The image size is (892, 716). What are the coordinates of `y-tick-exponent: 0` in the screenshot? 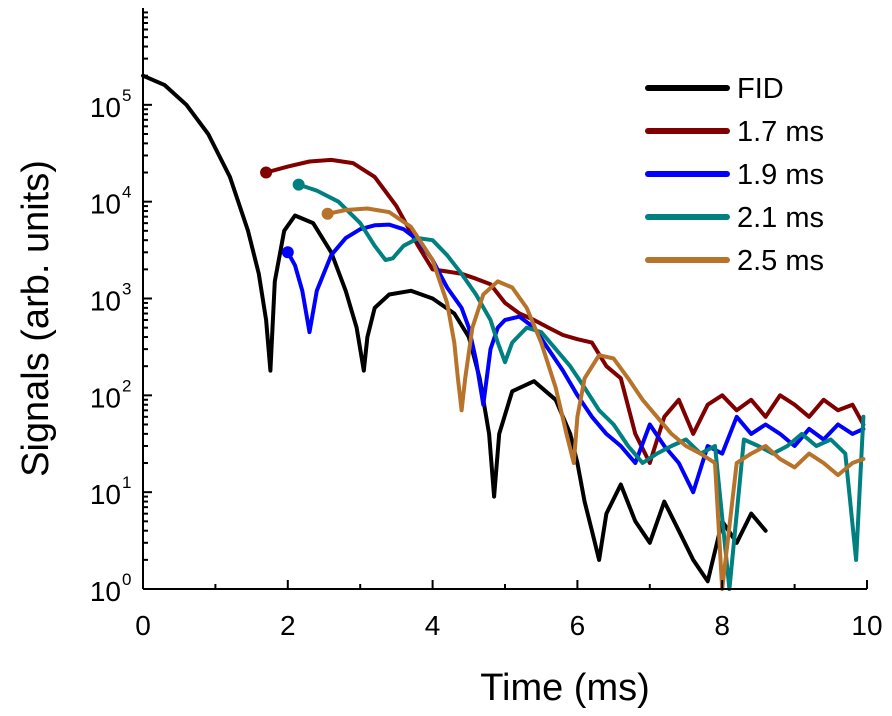 It's located at (126, 579).